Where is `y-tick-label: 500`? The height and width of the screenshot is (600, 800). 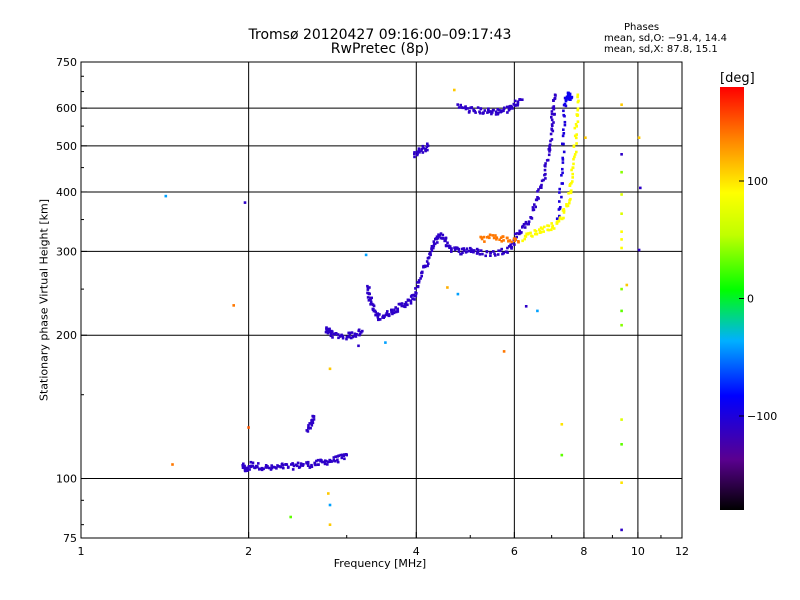 y-tick-label: 500 is located at coordinates (66, 146).